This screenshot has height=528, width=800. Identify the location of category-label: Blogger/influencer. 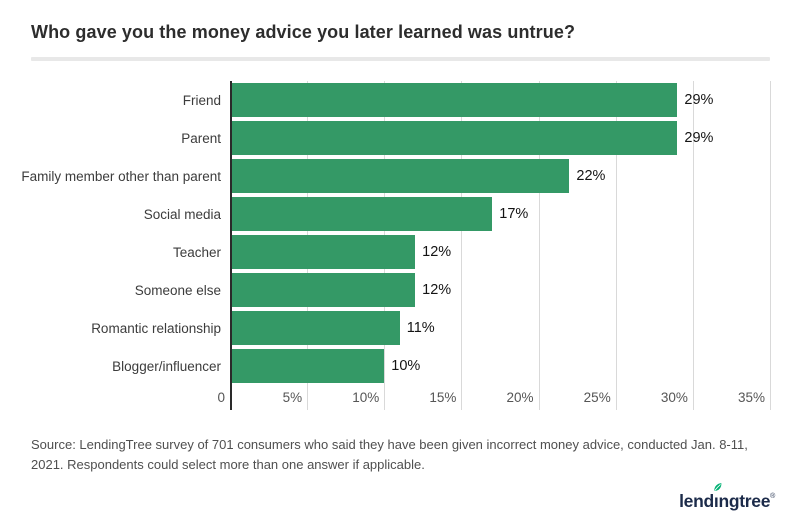
(166, 366).